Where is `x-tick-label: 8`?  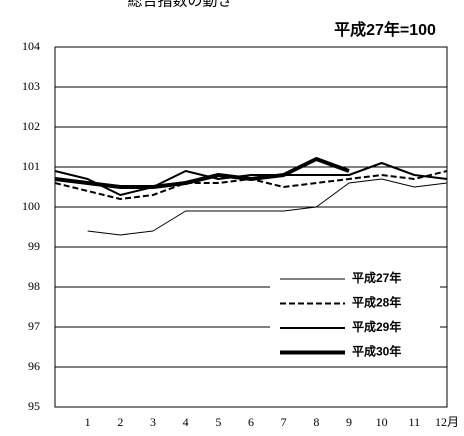
x-tick-label: 8 is located at coordinates (316, 422).